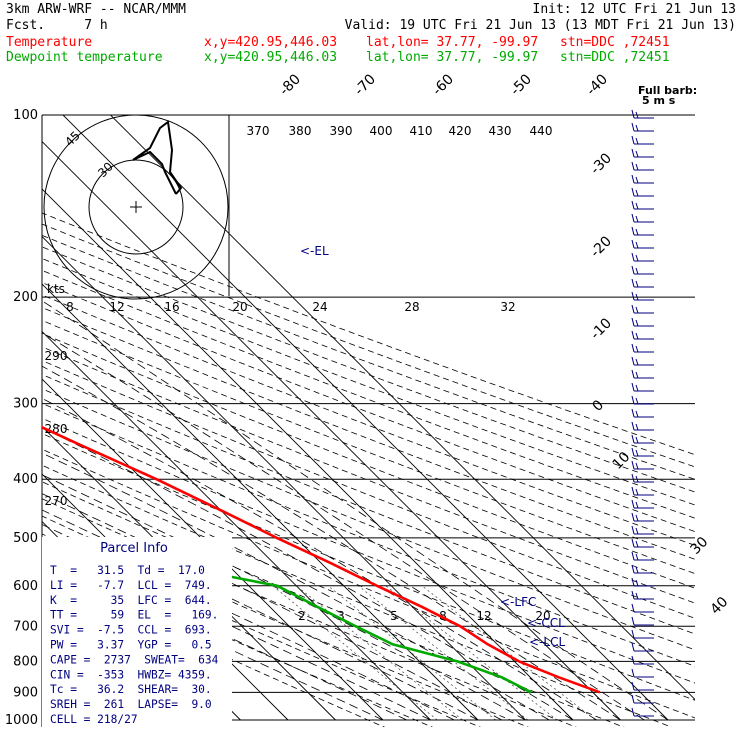 Image resolution: width=740 pixels, height=740 pixels. Describe the element at coordinates (290, 84) in the screenshot. I see `isotherm-label: -80` at that location.